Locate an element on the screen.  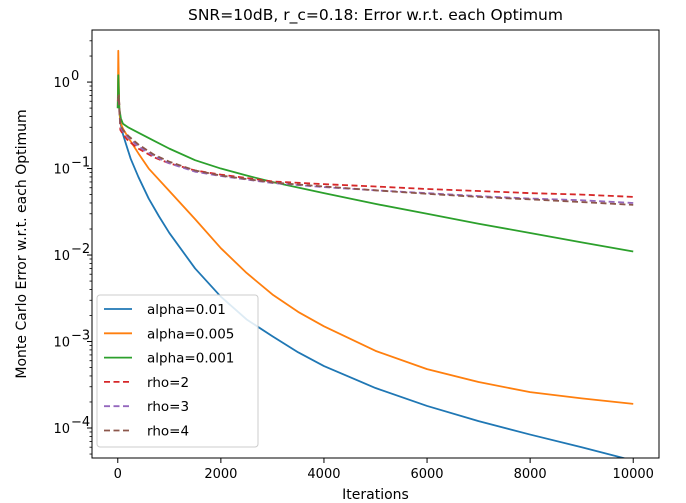
x-axis-label: Iterations is located at coordinates (375, 495).